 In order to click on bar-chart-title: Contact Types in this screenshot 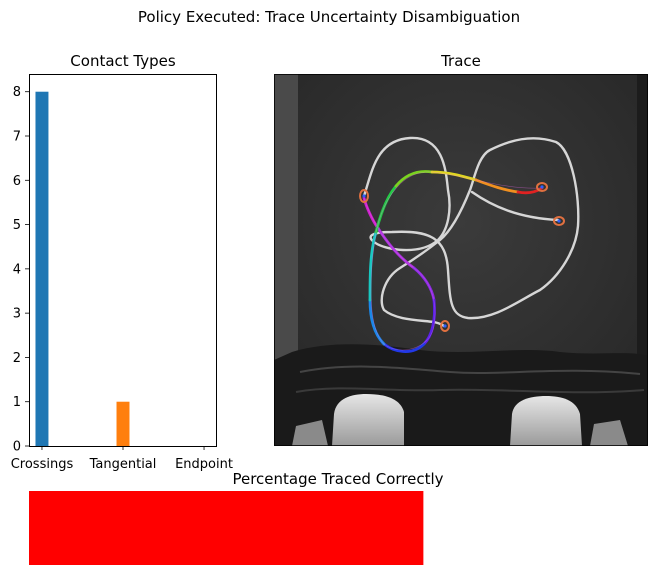, I will do `click(123, 61)`.